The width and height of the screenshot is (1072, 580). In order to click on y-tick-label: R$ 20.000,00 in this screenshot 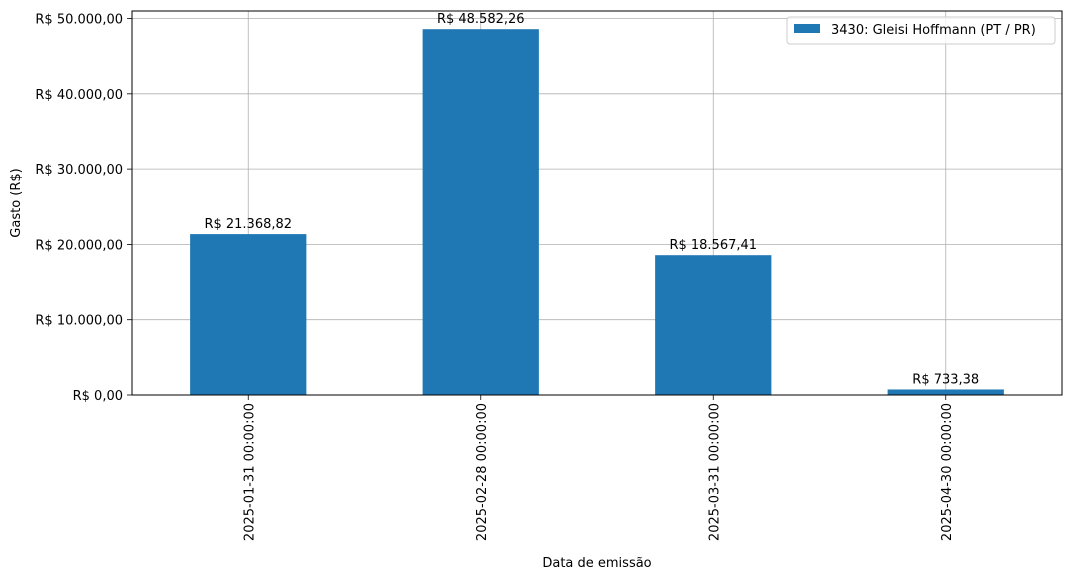, I will do `click(79, 245)`.